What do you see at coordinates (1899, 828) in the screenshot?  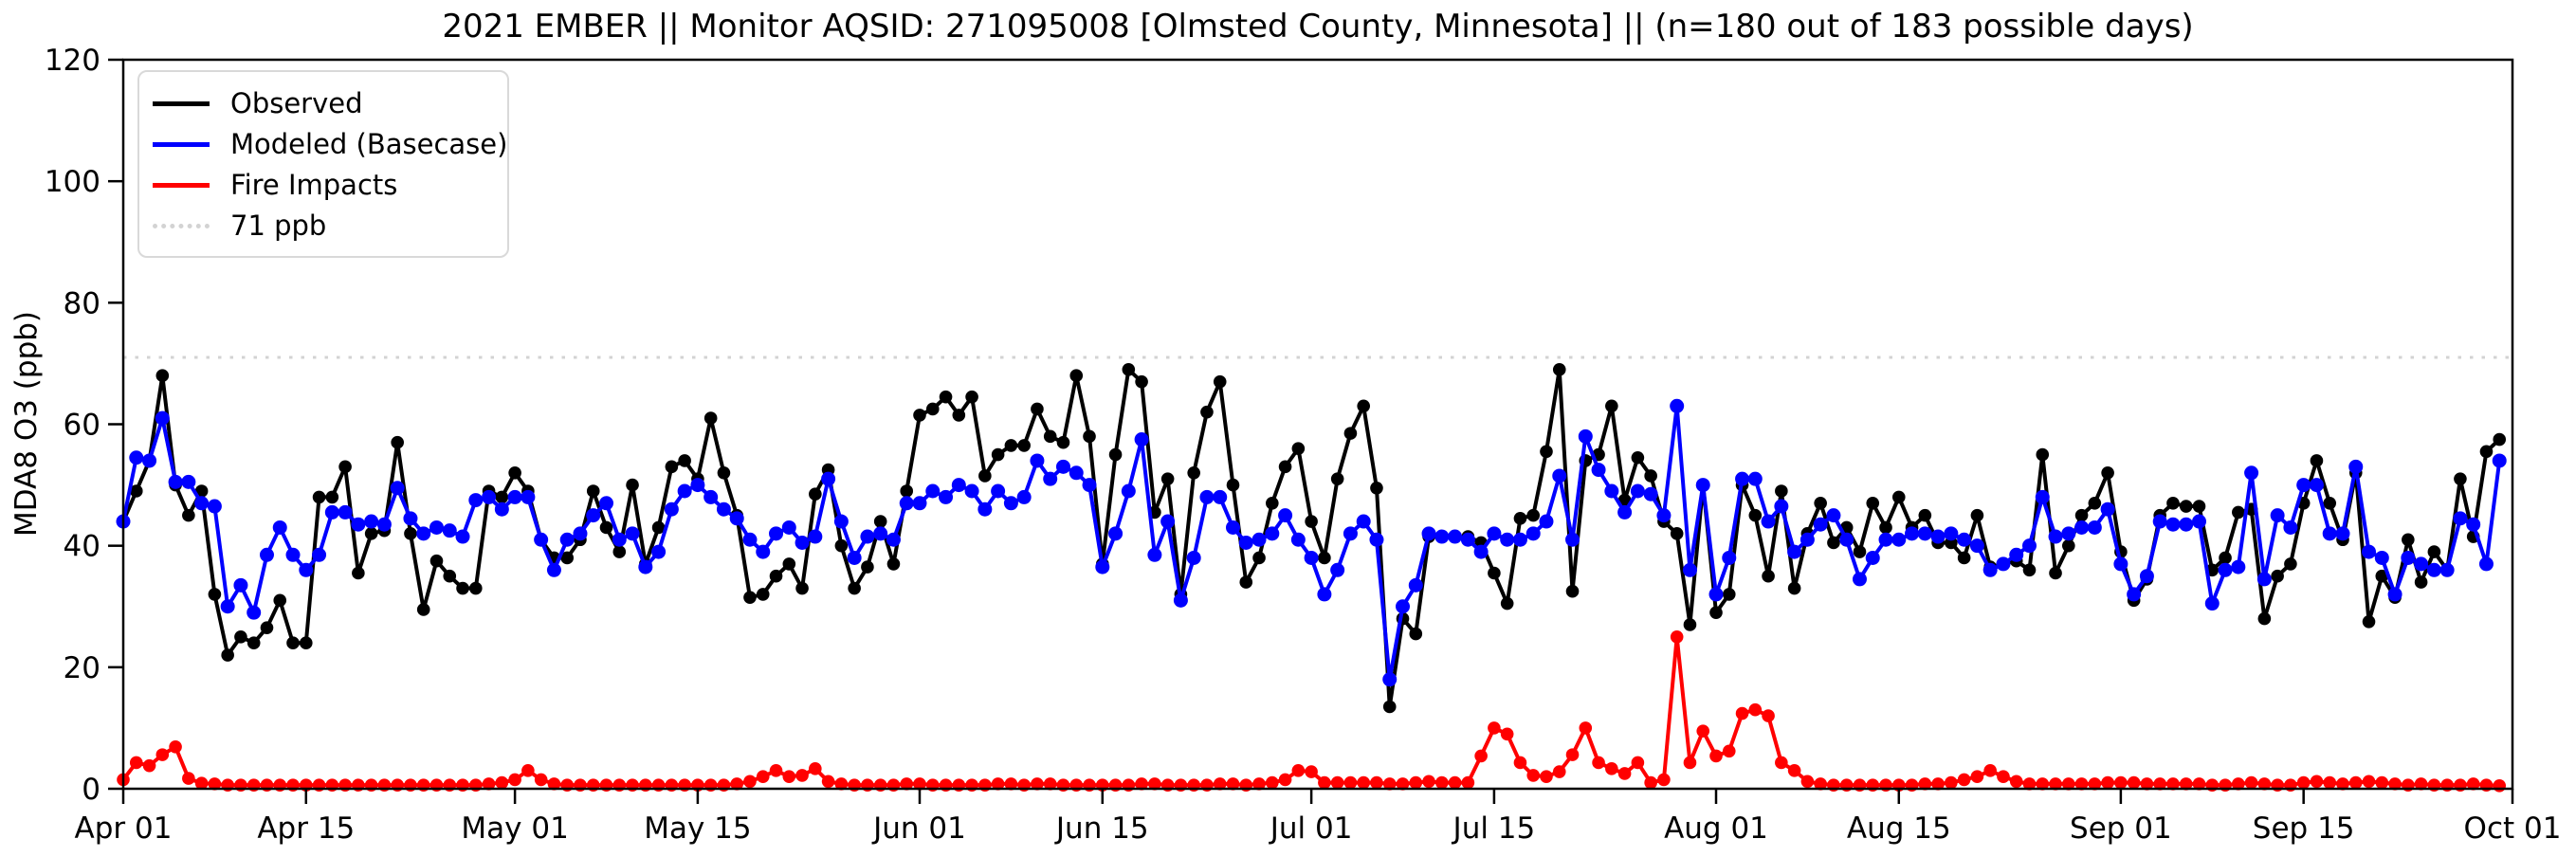 I see `x-tick-label: Aug 15` at bounding box center [1899, 828].